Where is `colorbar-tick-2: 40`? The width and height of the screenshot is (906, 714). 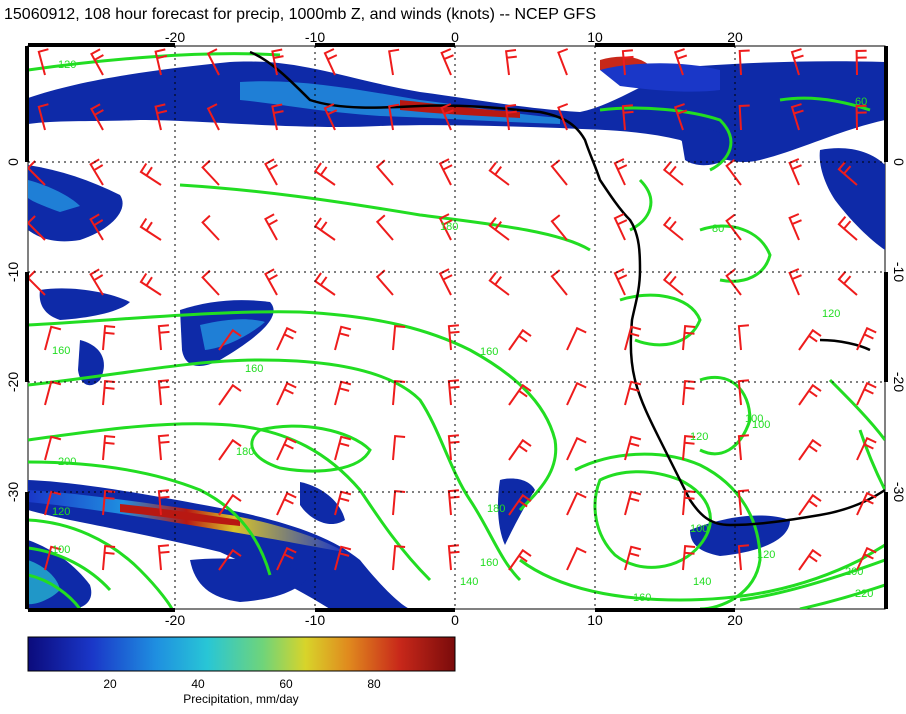
colorbar-tick-2: 40 is located at coordinates (198, 684).